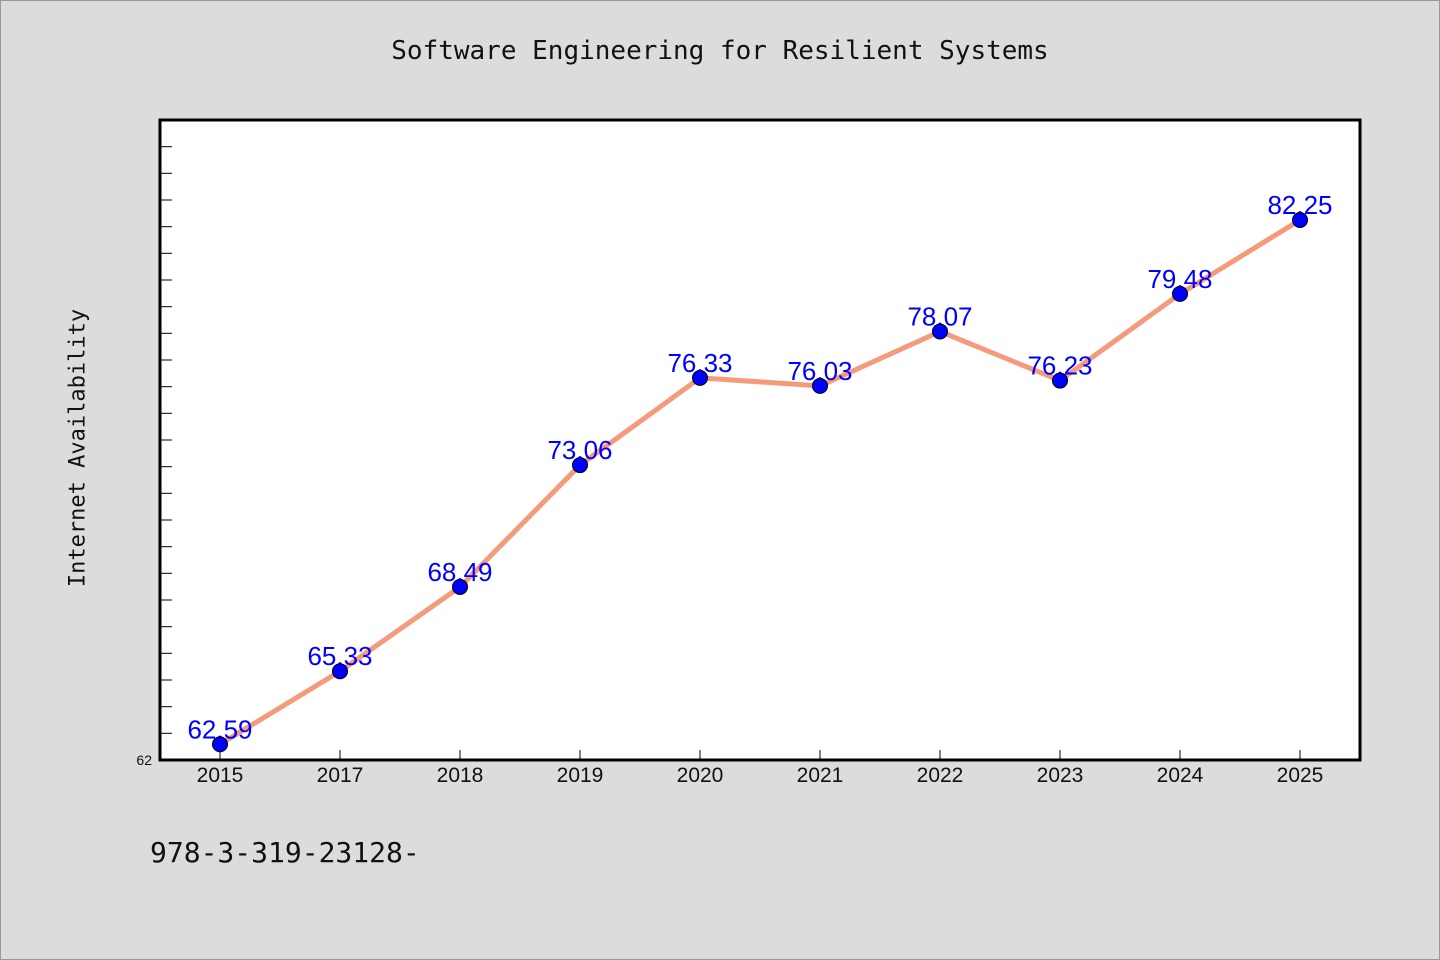 The width and height of the screenshot is (1440, 960). I want to click on y-tick-label: 62, so click(144, 760).